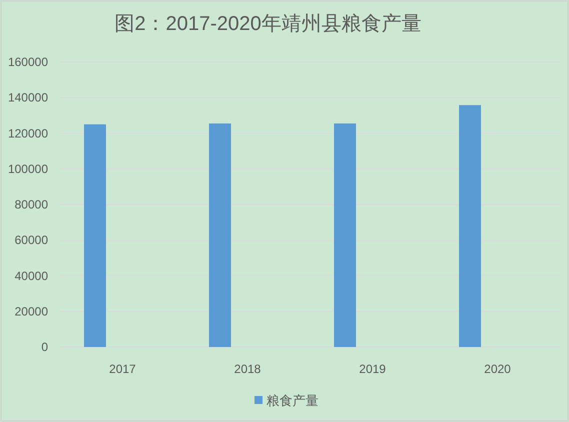 This screenshot has width=569, height=422. What do you see at coordinates (31, 240) in the screenshot?
I see `y-tick-label: 60000` at bounding box center [31, 240].